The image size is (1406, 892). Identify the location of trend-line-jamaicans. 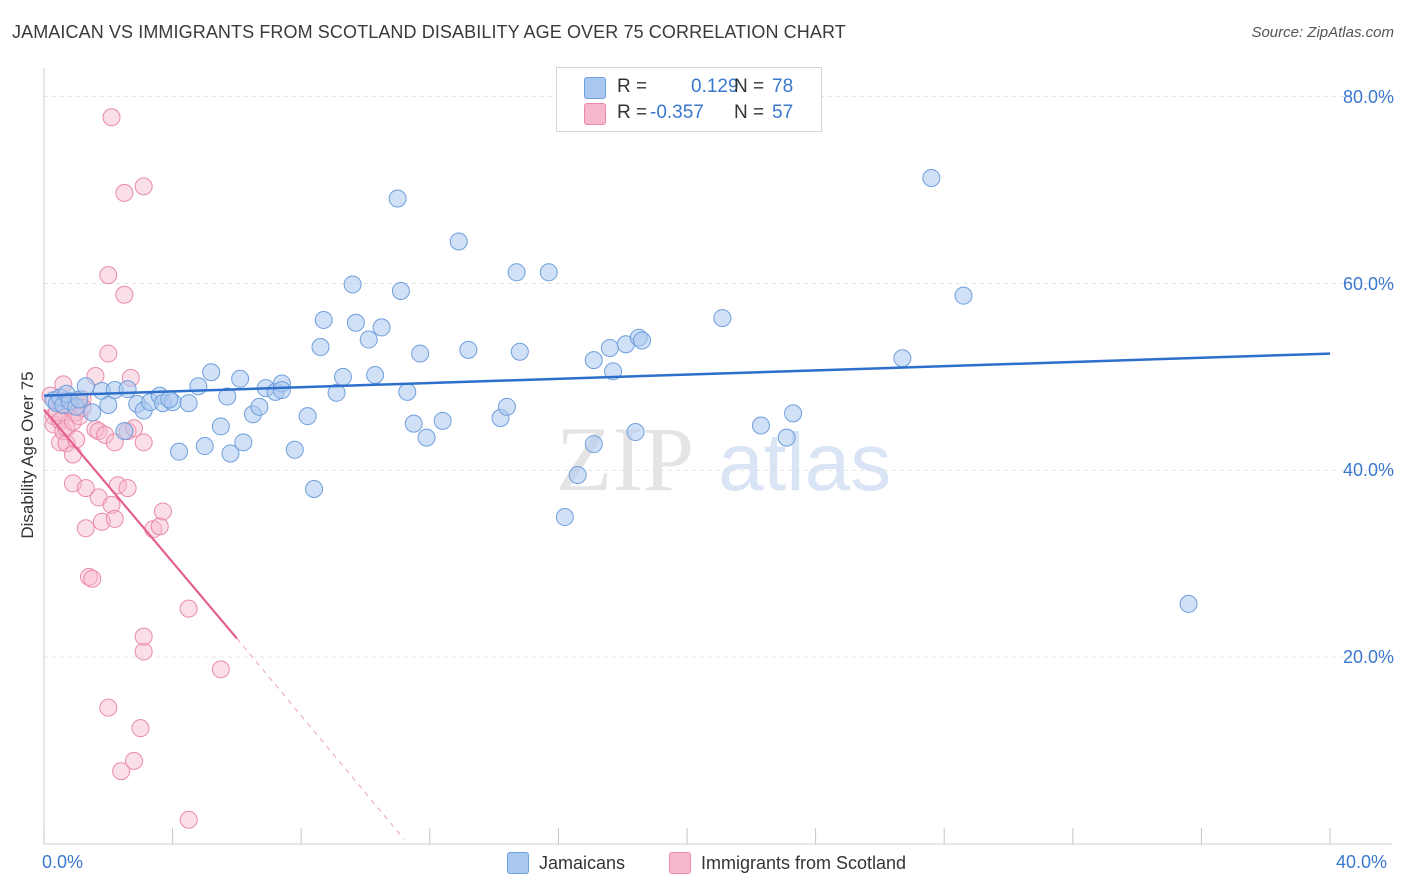
(687, 374).